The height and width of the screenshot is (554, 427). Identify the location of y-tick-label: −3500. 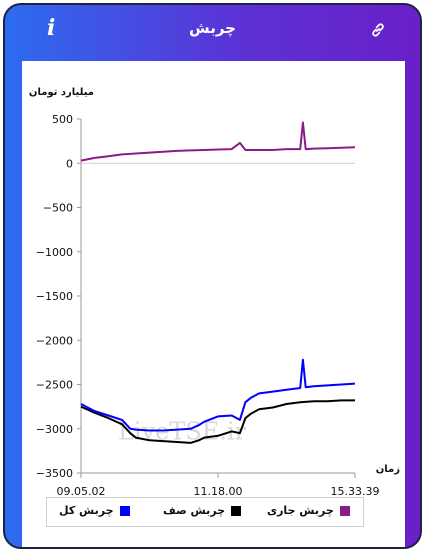
(54, 473).